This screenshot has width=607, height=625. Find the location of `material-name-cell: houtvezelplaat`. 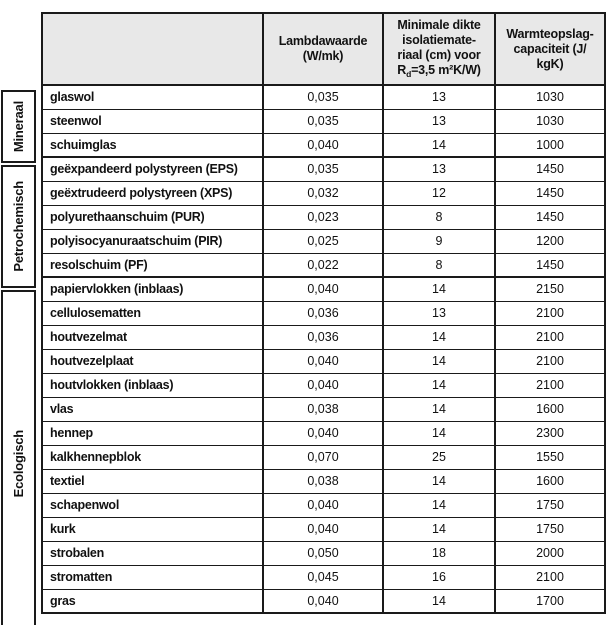

material-name-cell: houtvezelplaat is located at coordinates (152, 361).